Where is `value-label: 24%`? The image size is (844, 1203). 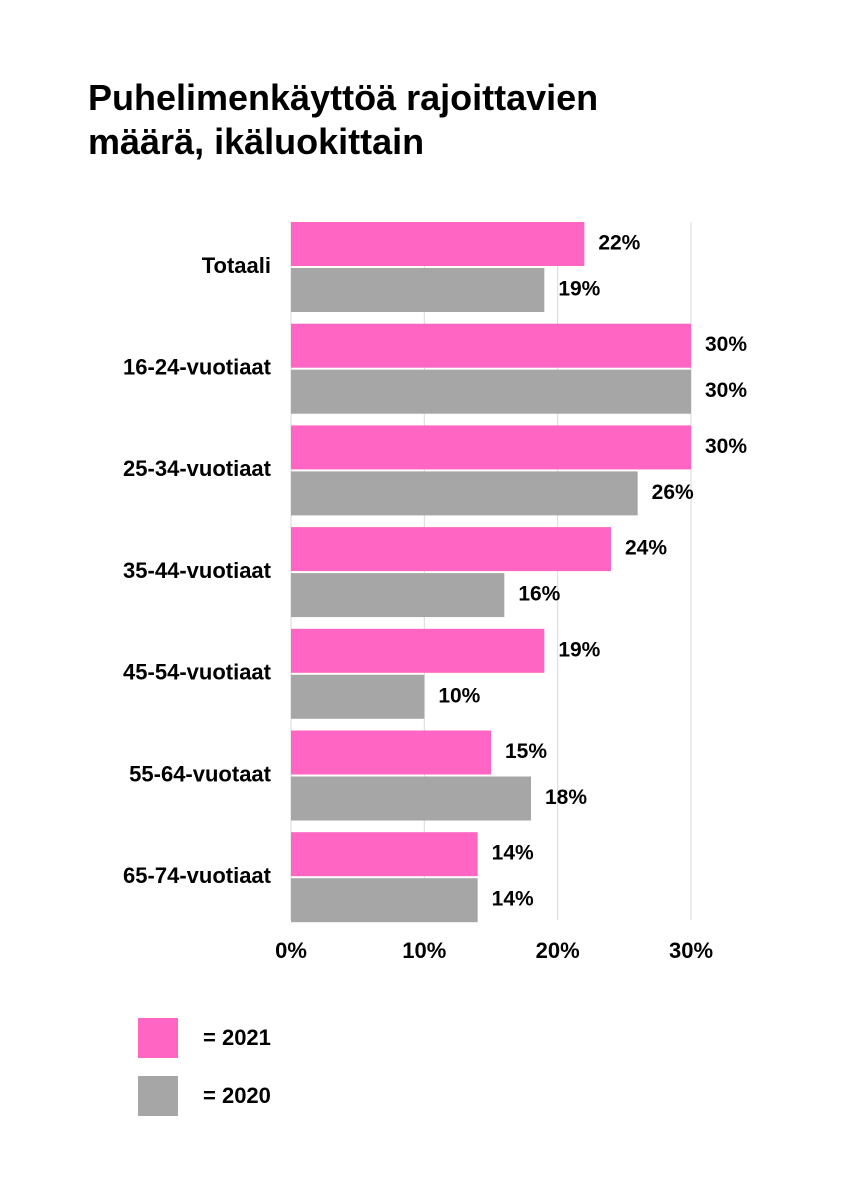
value-label: 24% is located at coordinates (646, 548).